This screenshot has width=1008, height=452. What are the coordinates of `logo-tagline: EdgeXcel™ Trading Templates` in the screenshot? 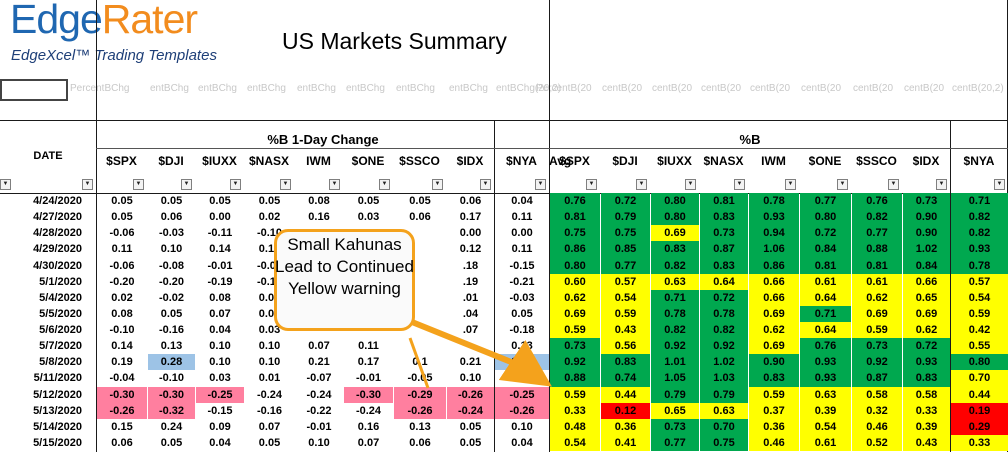 It's located at (114, 55).